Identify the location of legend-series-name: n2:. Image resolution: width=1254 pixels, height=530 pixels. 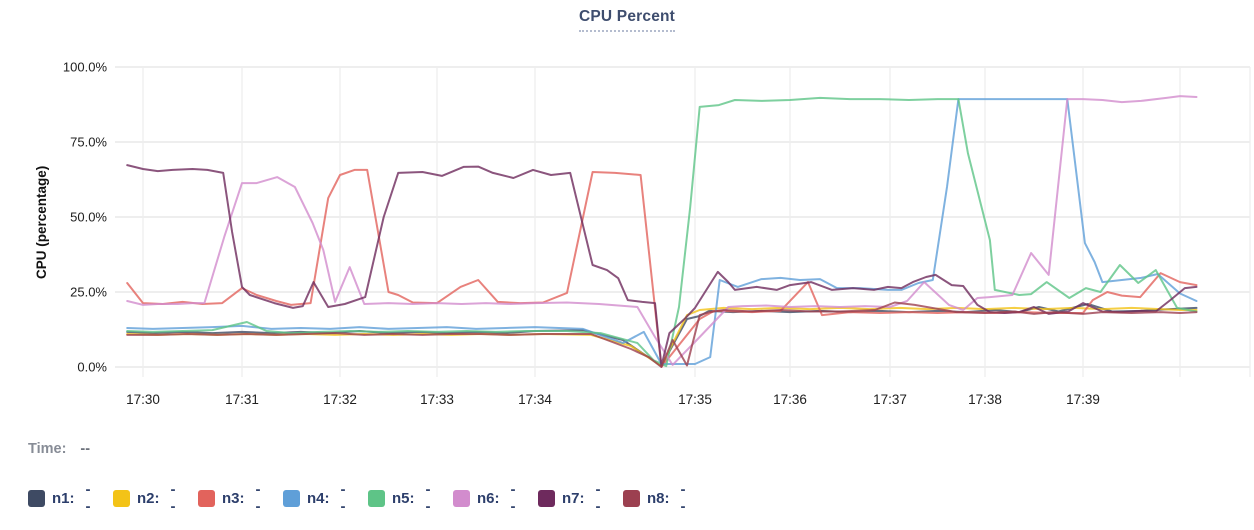
(148, 498).